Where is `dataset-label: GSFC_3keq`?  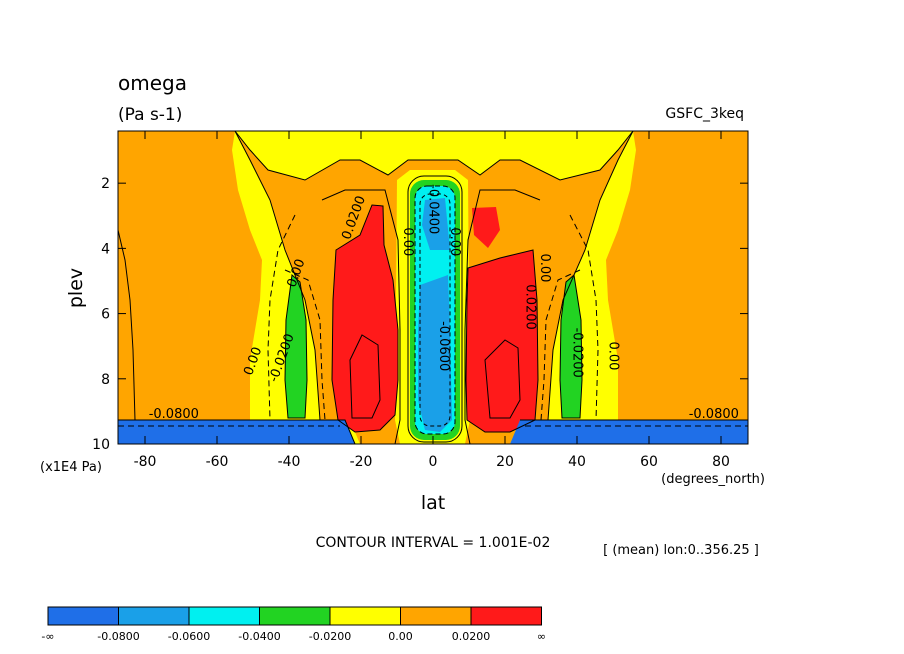 dataset-label: GSFC_3keq is located at coordinates (704, 114).